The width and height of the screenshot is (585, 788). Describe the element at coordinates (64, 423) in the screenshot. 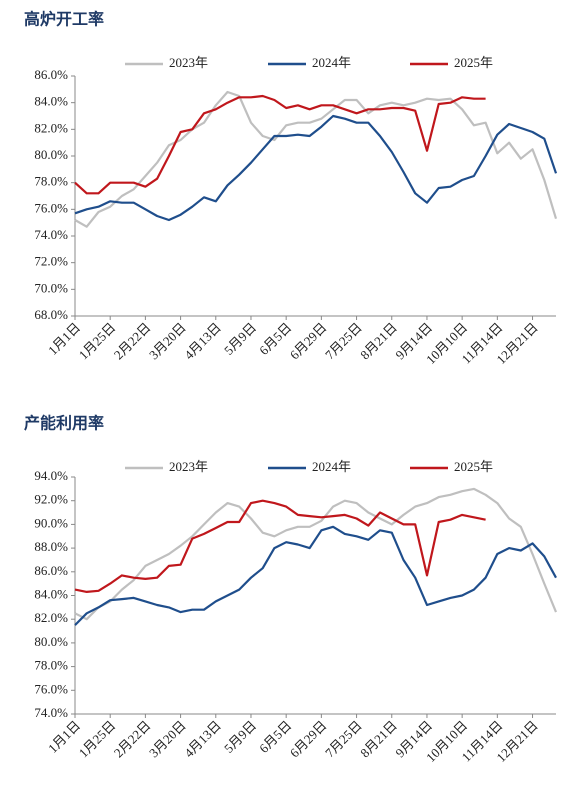

I see `chart-title: 产能利用率` at that location.